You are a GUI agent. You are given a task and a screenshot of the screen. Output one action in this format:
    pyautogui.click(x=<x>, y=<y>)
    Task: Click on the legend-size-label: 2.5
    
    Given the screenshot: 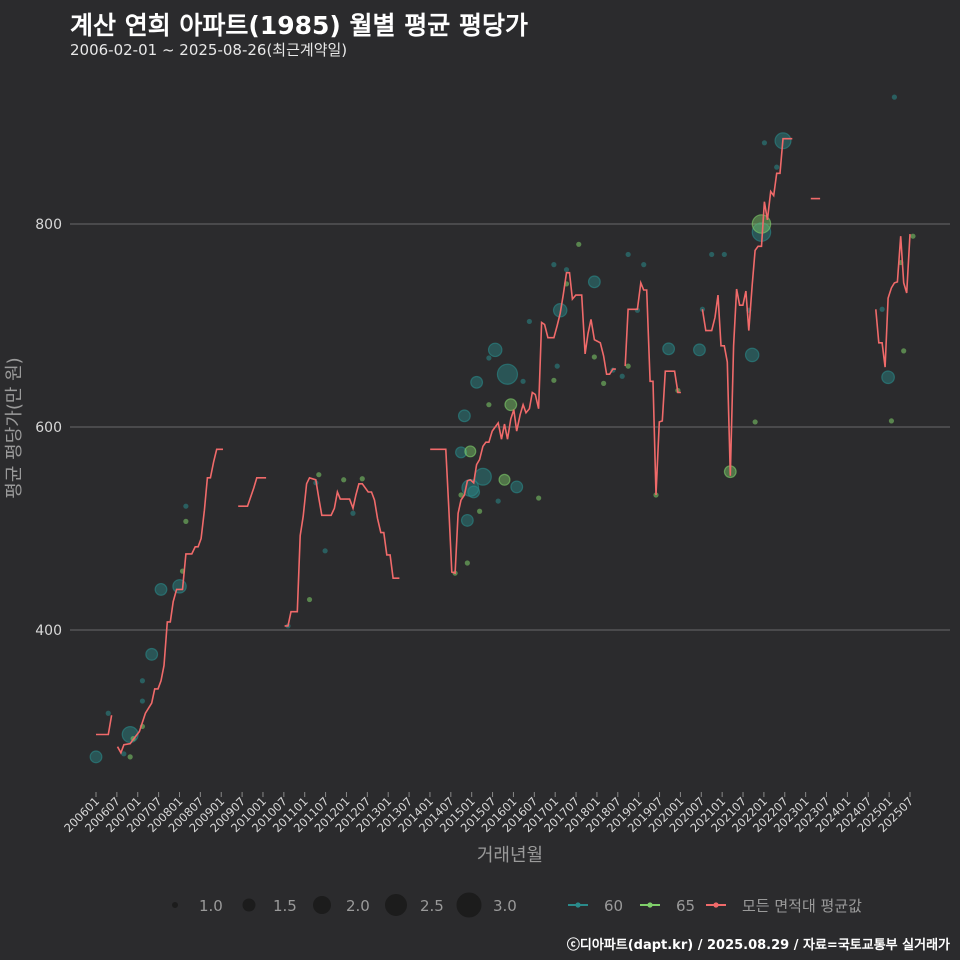 What is the action you would take?
    pyautogui.click(x=432, y=906)
    